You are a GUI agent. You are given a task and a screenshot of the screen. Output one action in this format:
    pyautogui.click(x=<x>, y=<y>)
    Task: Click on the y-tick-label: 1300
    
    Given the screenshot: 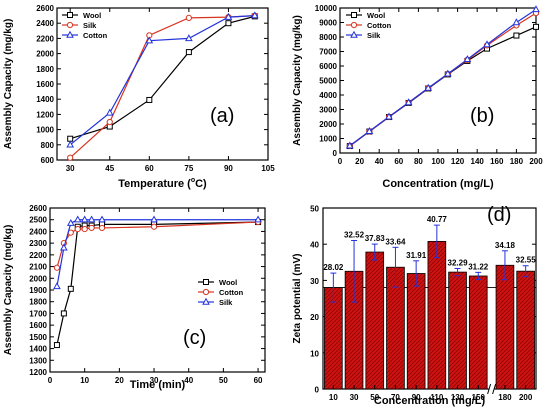 What is the action you would take?
    pyautogui.click(x=38, y=360)
    